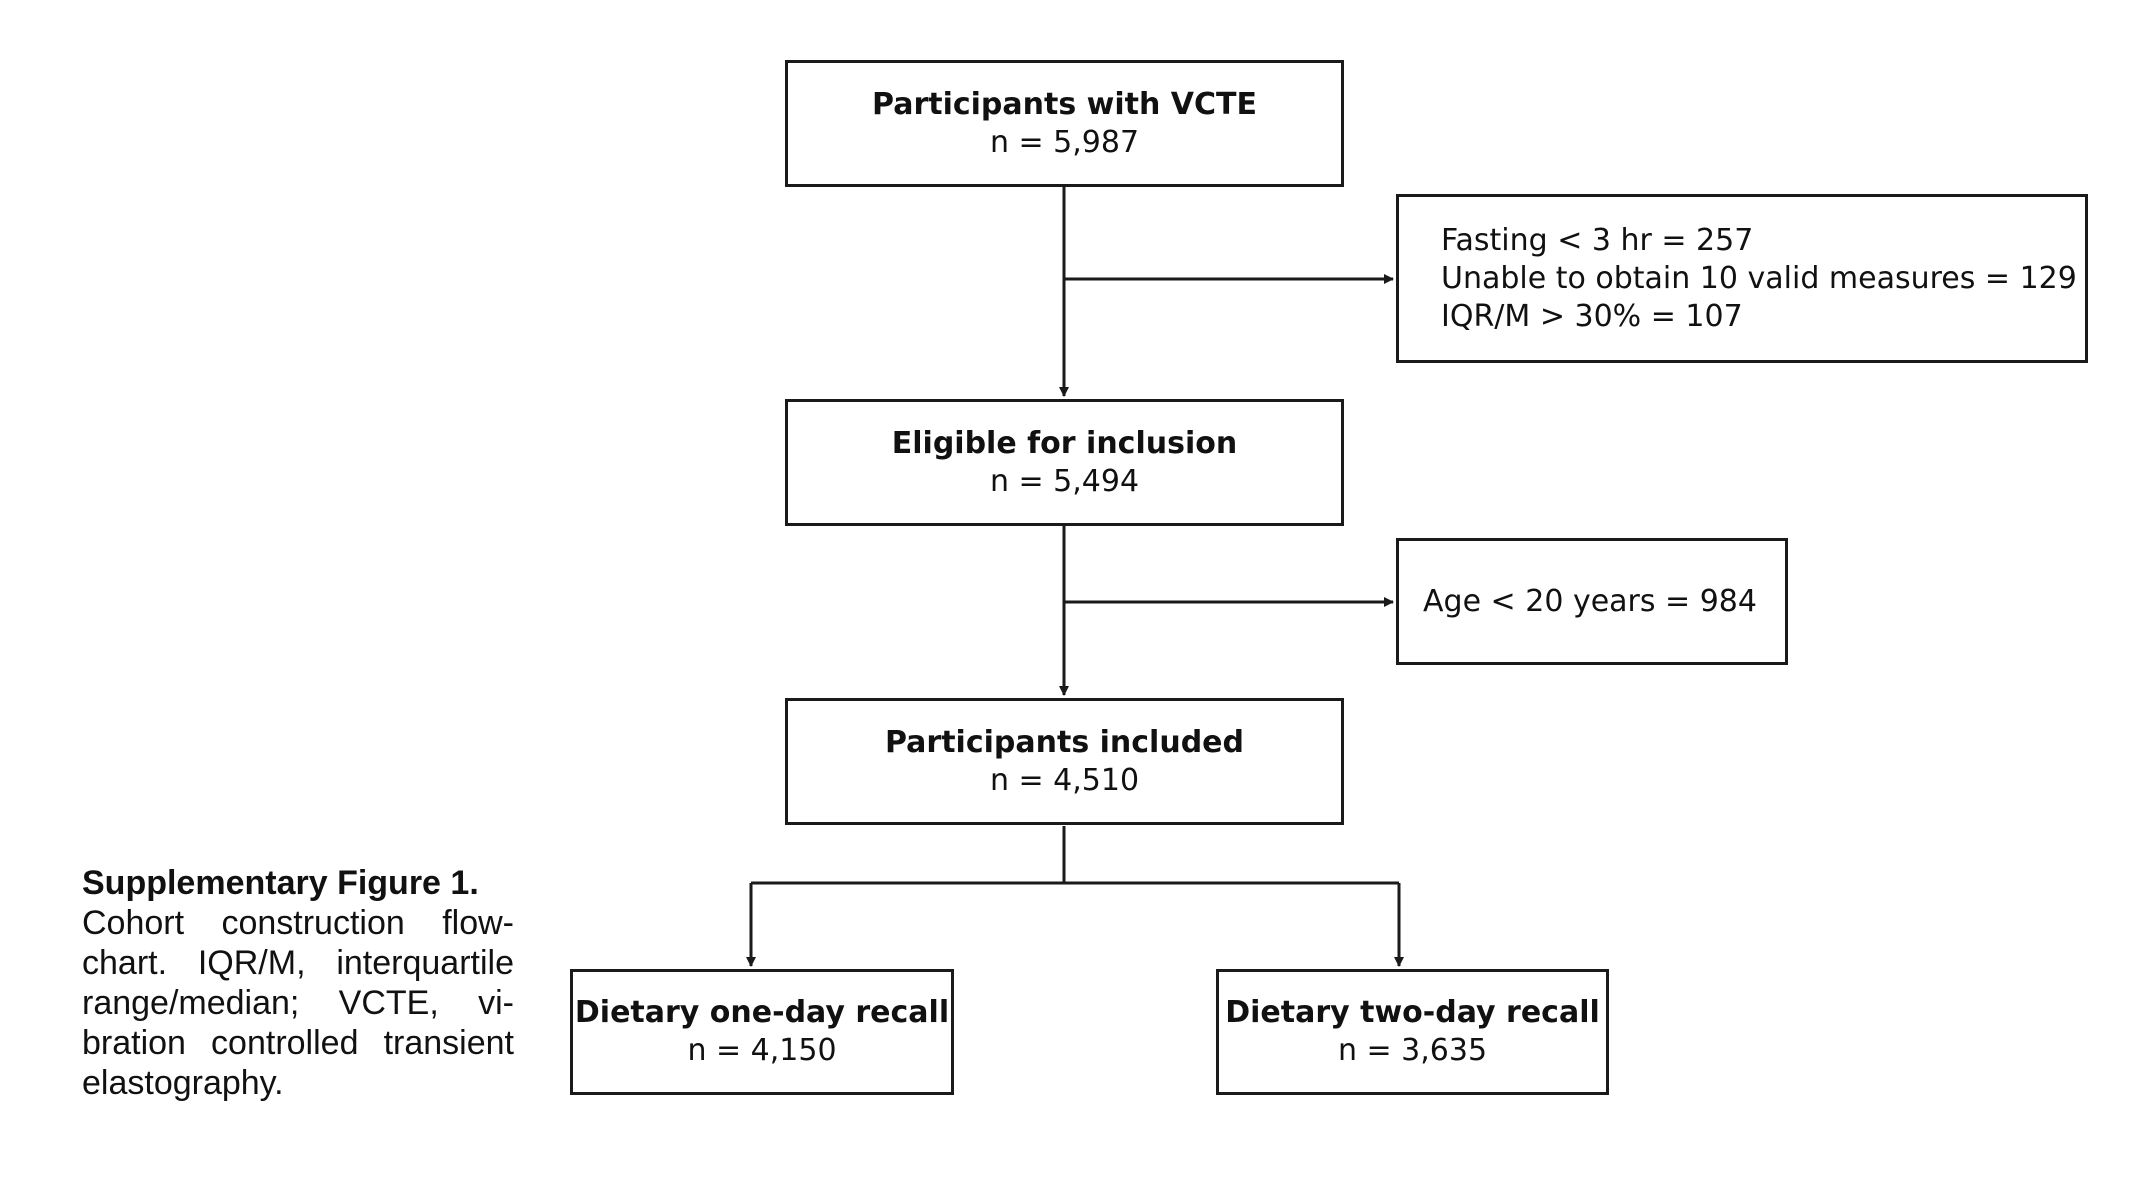 This screenshot has width=2154, height=1187. What do you see at coordinates (1064, 481) in the screenshot?
I see `eligible-count: n = 5,494` at bounding box center [1064, 481].